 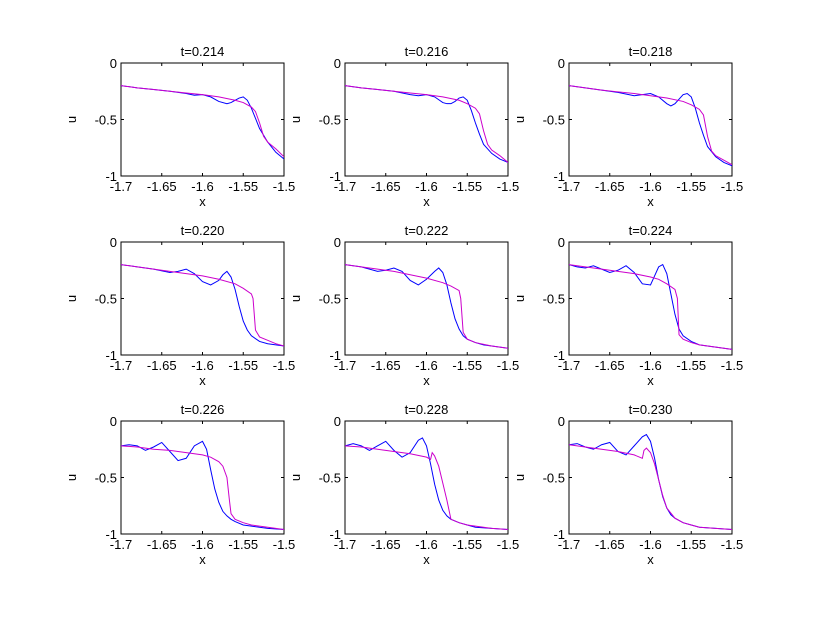 I want to click on subplot-title: t=0.216, so click(x=427, y=51).